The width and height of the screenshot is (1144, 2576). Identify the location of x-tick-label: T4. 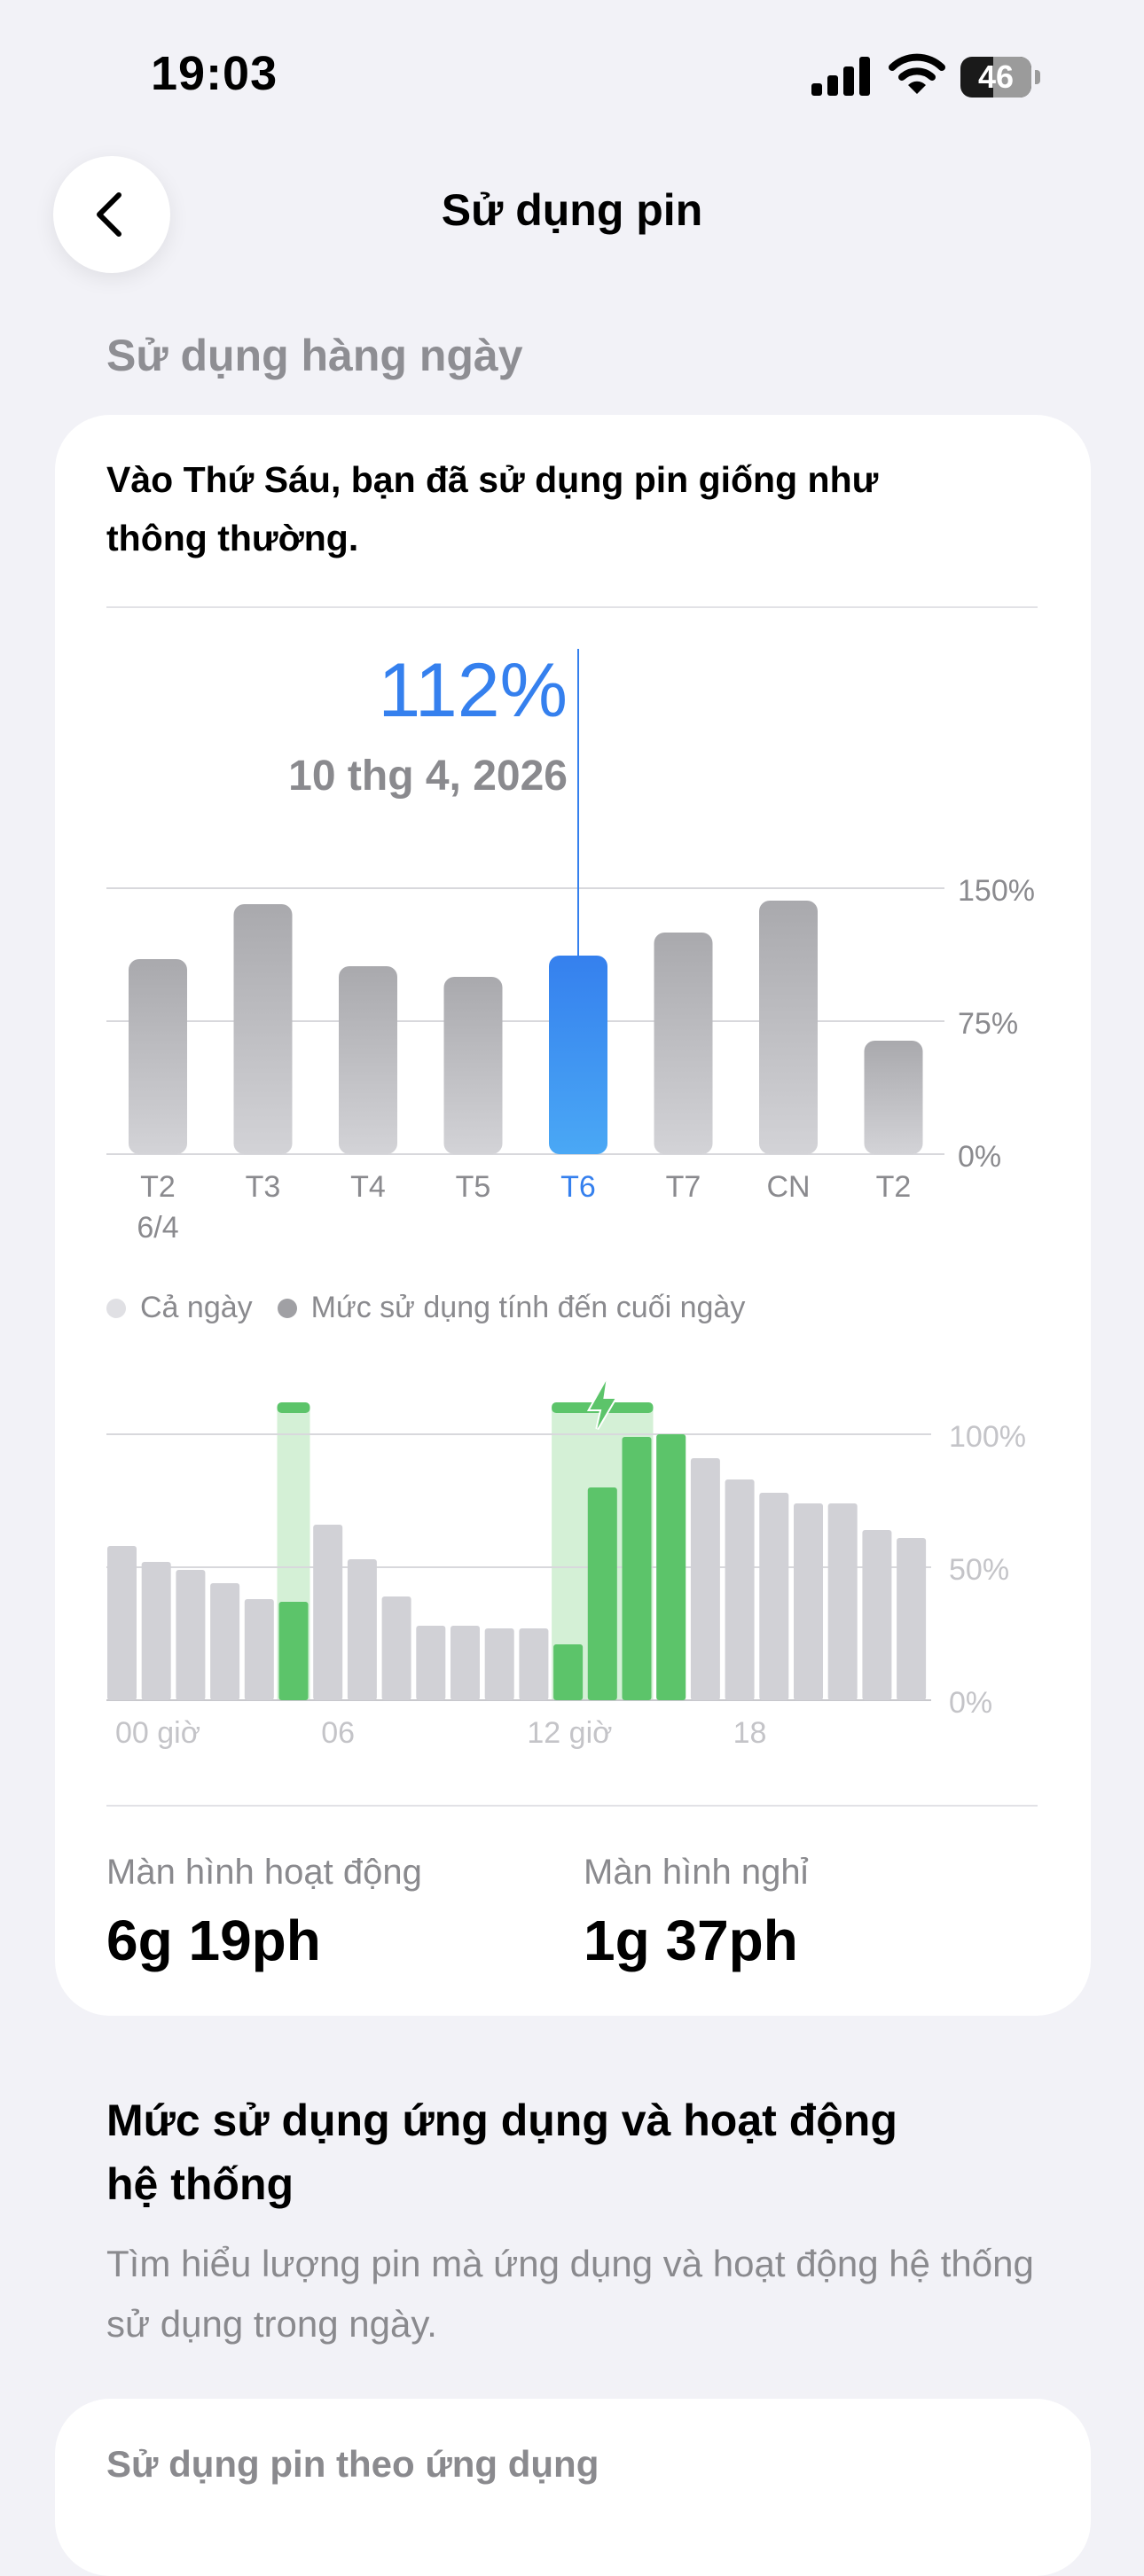
(368, 1187).